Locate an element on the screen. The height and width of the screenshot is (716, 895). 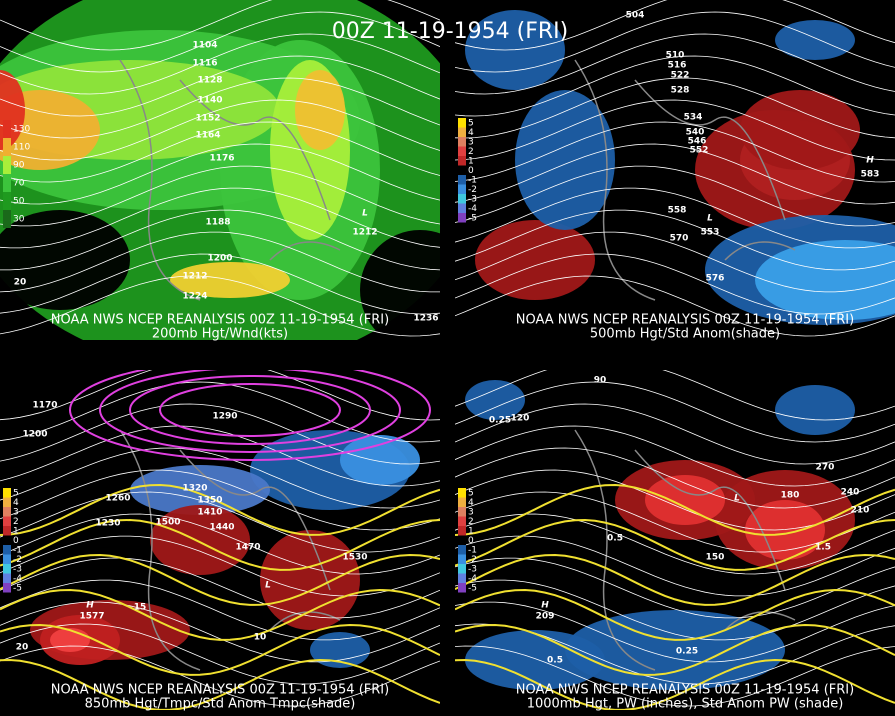
legend-label: 110 is located at coordinates (21, 148).